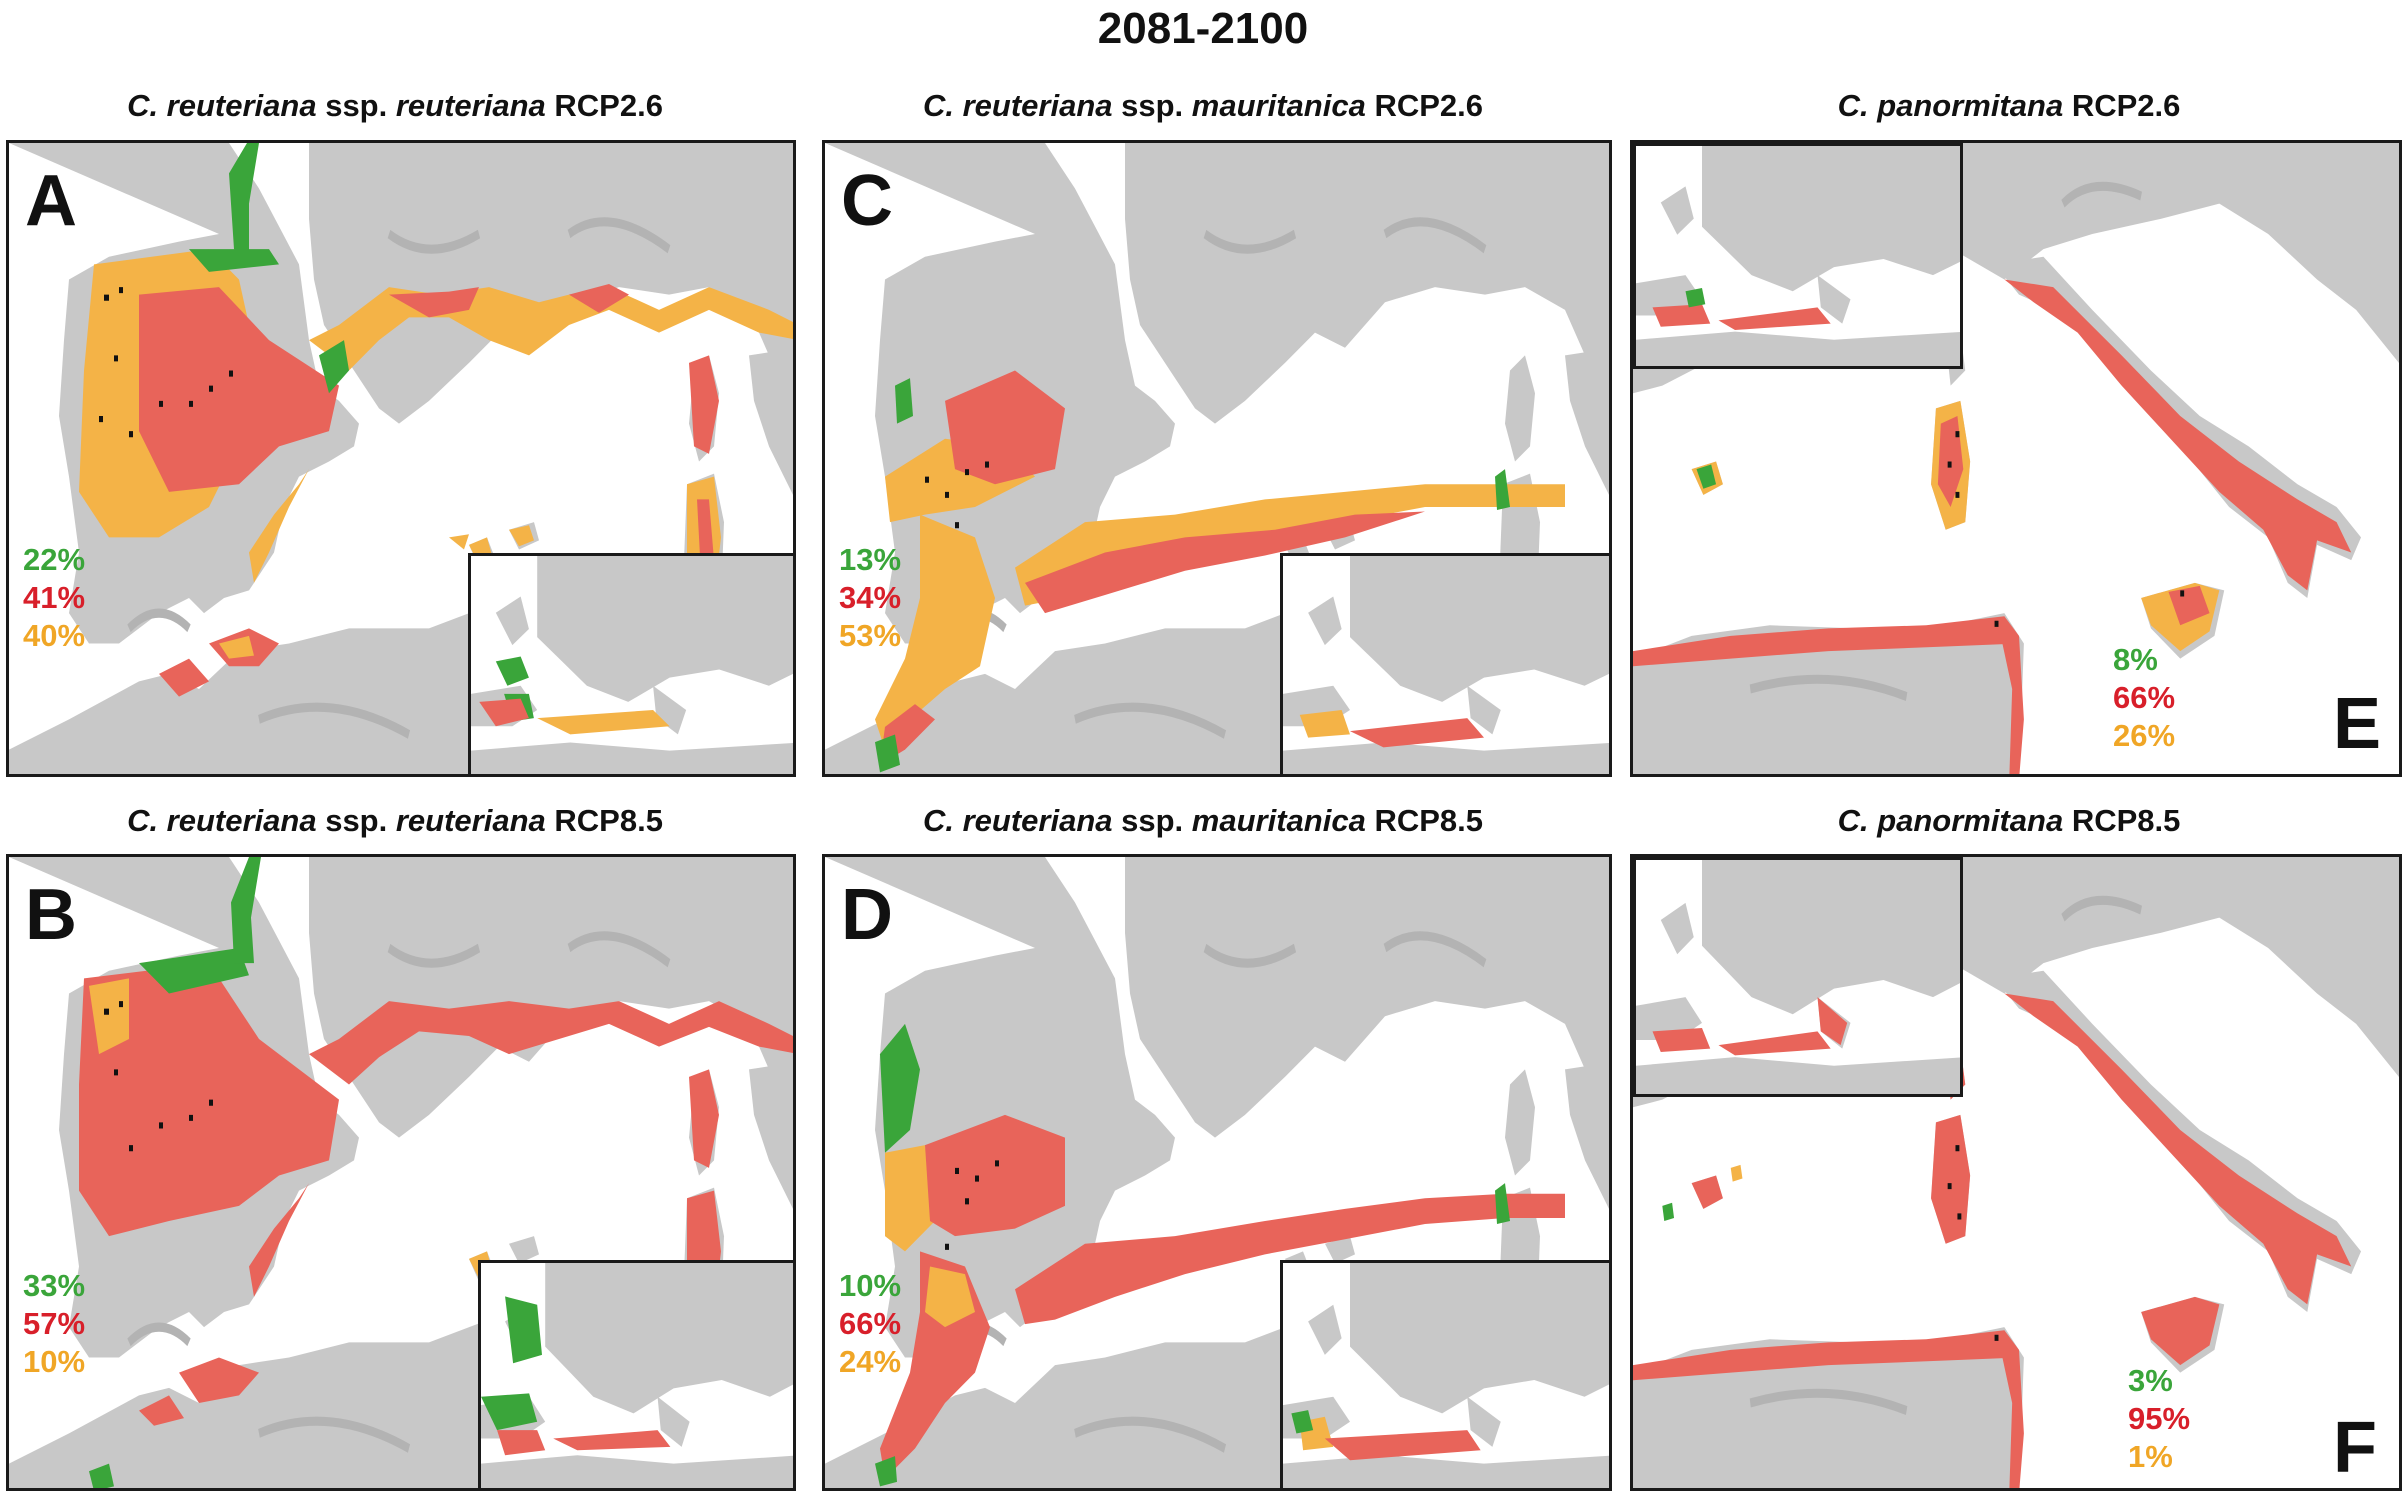 The width and height of the screenshot is (2406, 1495). I want to click on panel-A-title: C. reuteriana ssp. reuteriana RCP2.6, so click(395, 106).